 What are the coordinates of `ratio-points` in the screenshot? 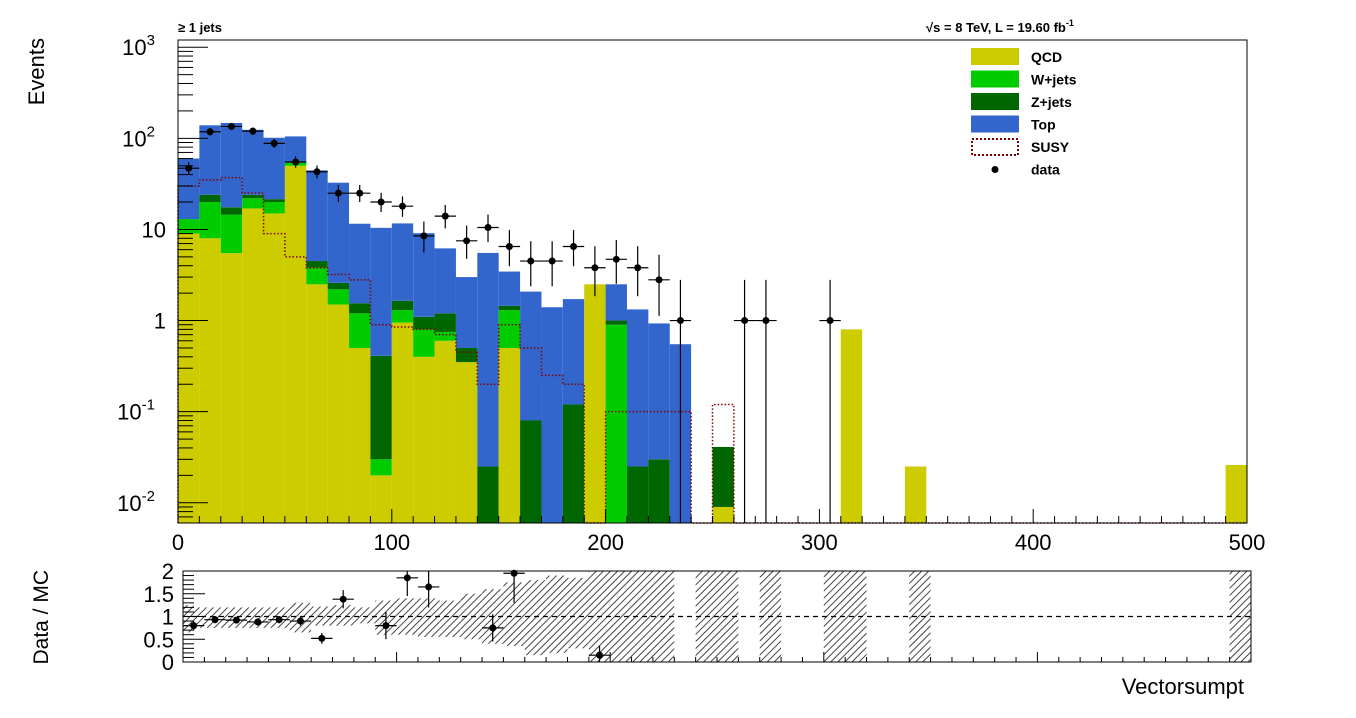 It's located at (397, 615).